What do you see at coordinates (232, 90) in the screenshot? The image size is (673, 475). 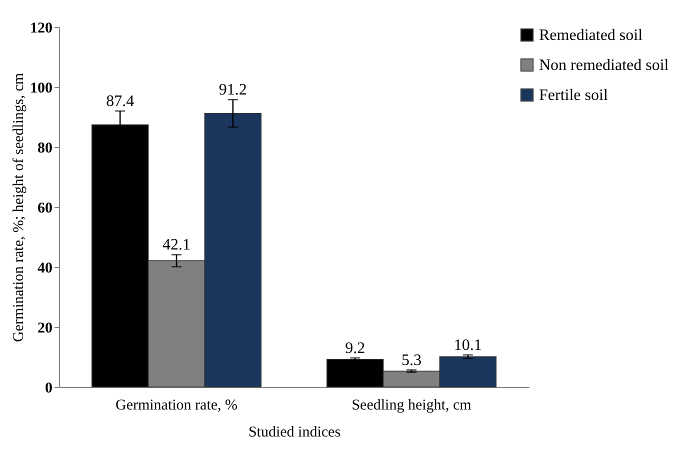 I see `data-label: 91.2` at bounding box center [232, 90].